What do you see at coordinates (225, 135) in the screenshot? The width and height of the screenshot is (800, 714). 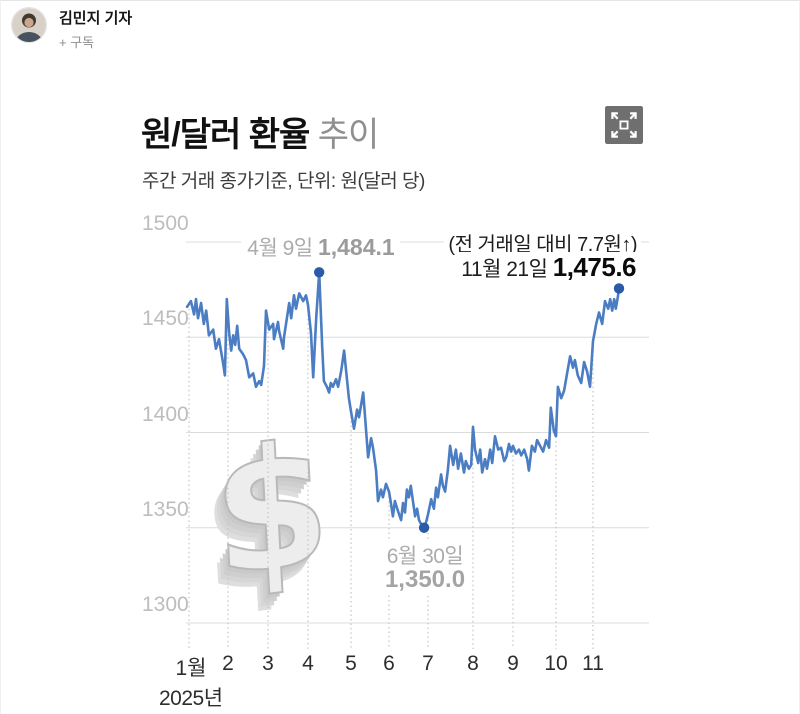 I see `chart-title-main: 원/달러 환율` at bounding box center [225, 135].